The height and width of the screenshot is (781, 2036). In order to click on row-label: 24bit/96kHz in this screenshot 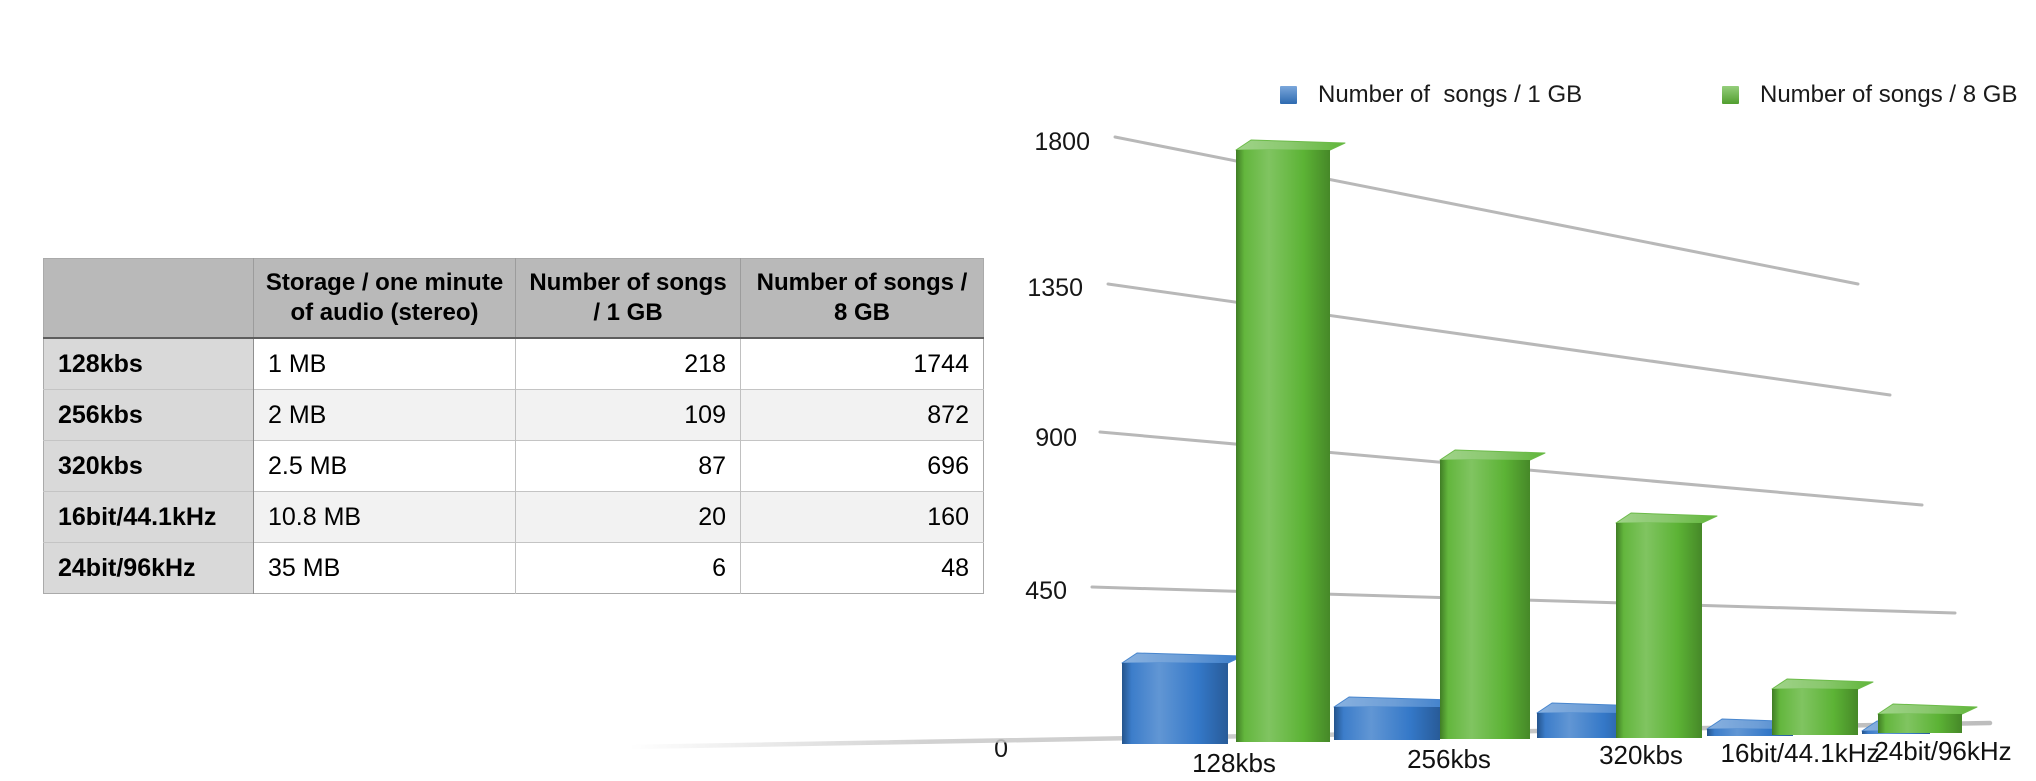, I will do `click(148, 568)`.